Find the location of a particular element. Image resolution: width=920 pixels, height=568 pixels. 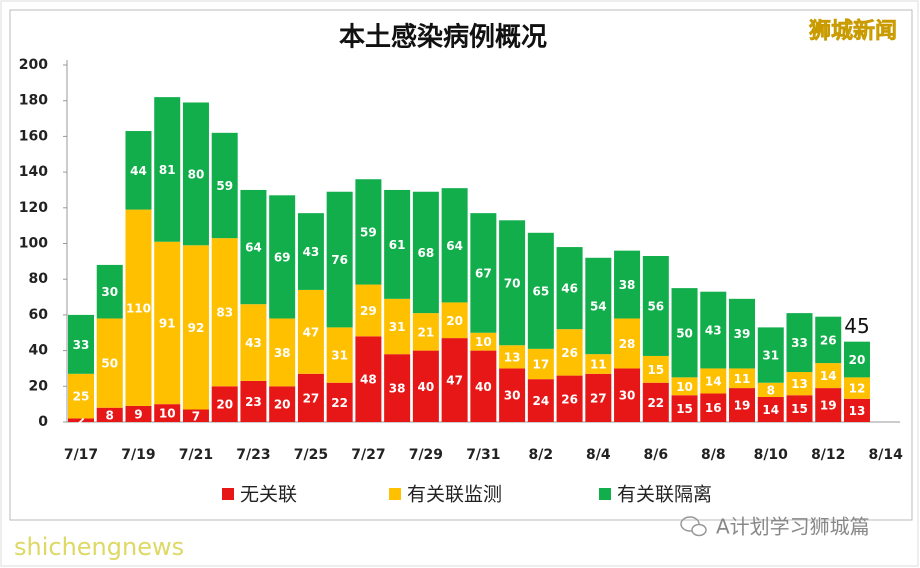

x-tick-label: 7/23 is located at coordinates (253, 455).